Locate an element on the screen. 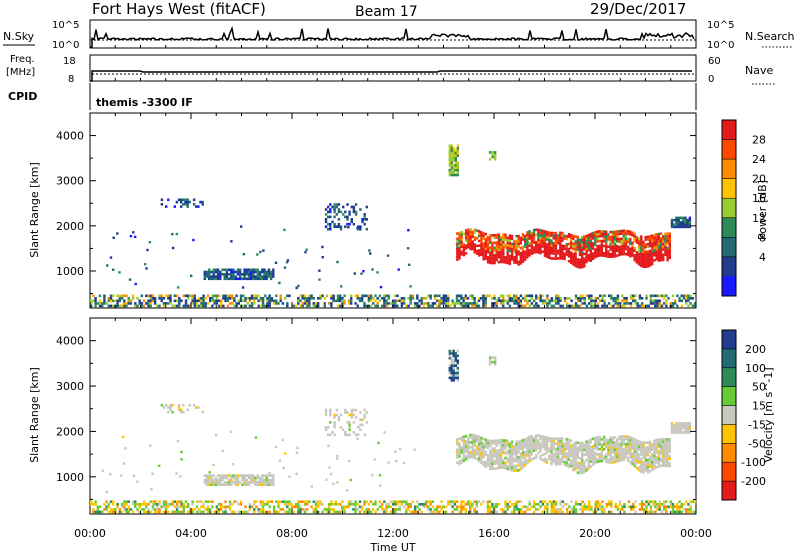 Image resolution: width=800 pixels, height=554 pixels. power-colorbar-label: Power [dB] is located at coordinates (762, 210).